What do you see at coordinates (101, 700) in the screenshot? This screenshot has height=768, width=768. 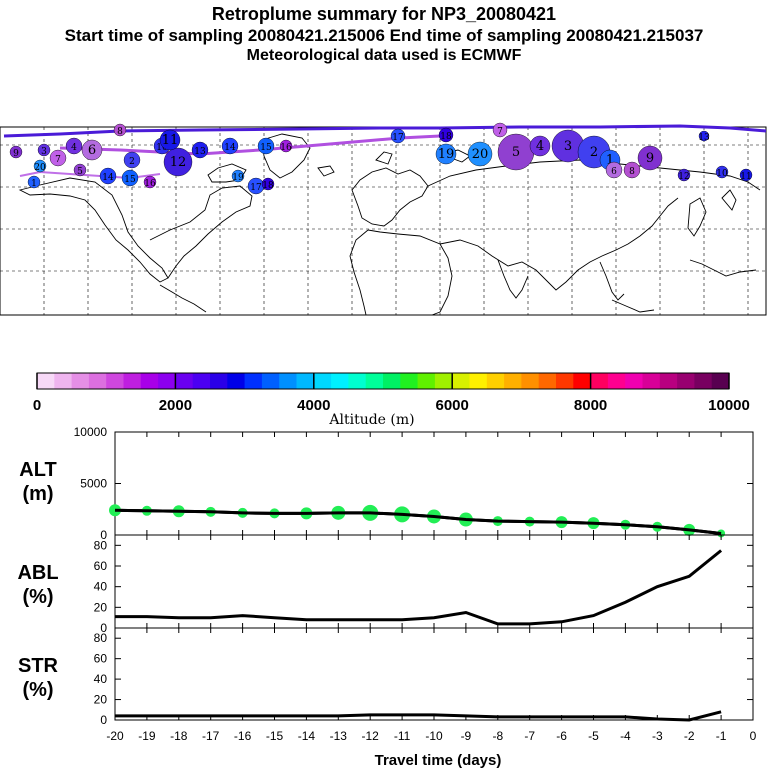 I see `y-tick-label: 20` at bounding box center [101, 700].